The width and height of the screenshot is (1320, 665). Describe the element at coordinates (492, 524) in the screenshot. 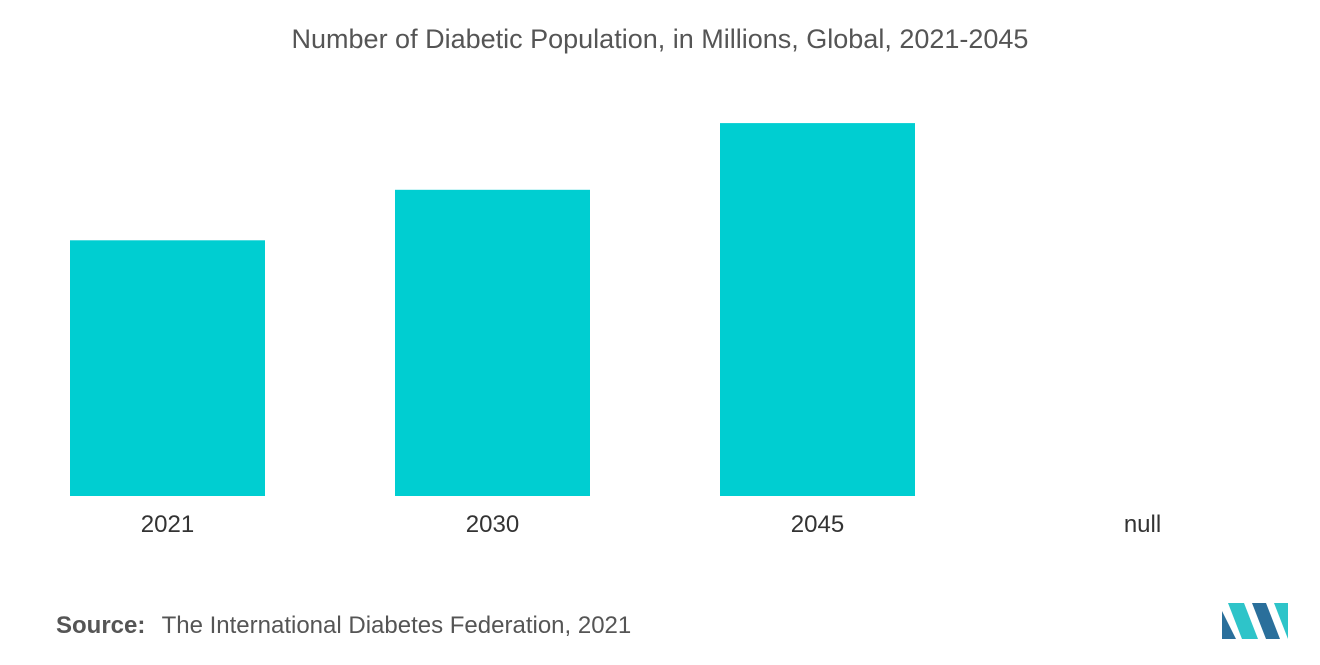

I see `x-tick-label: 2030` at that location.